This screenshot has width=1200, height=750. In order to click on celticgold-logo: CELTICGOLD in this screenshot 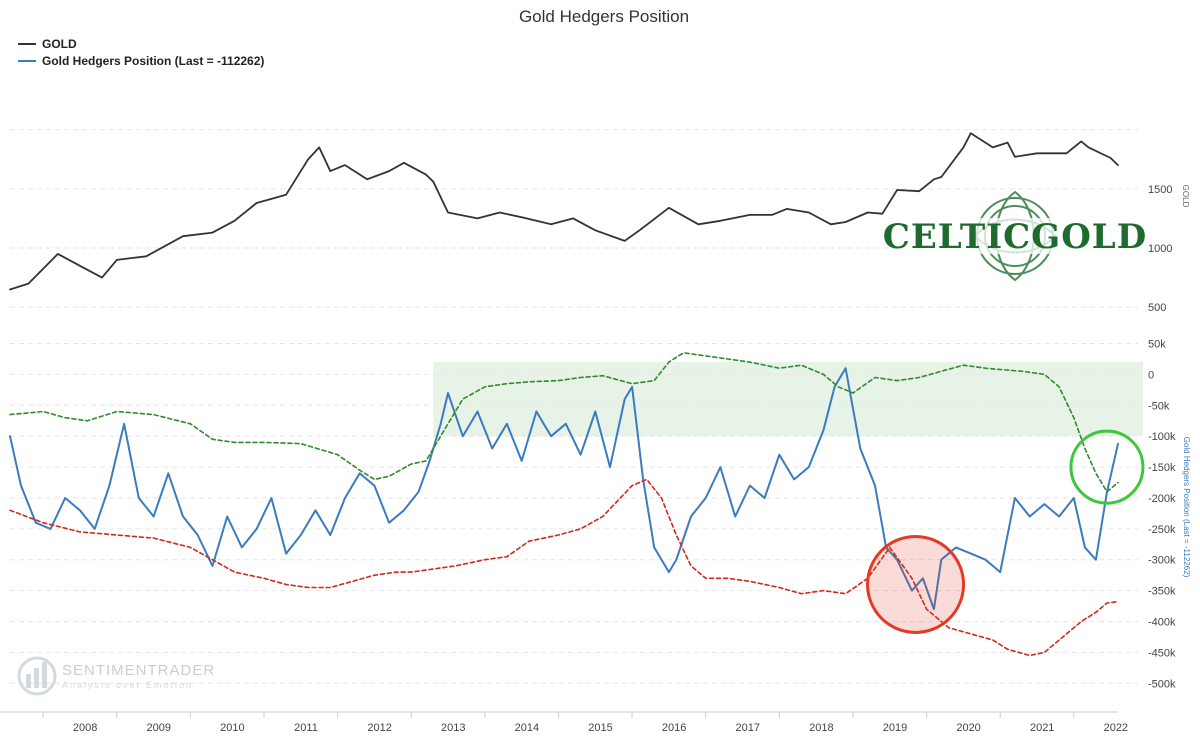, I will do `click(1015, 236)`.